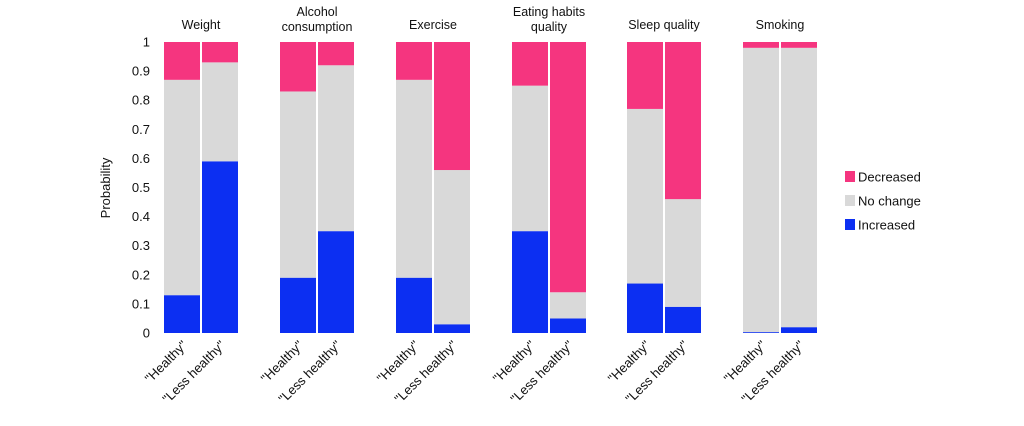  Describe the element at coordinates (141, 71) in the screenshot. I see `y-tick-label: 0.9` at that location.